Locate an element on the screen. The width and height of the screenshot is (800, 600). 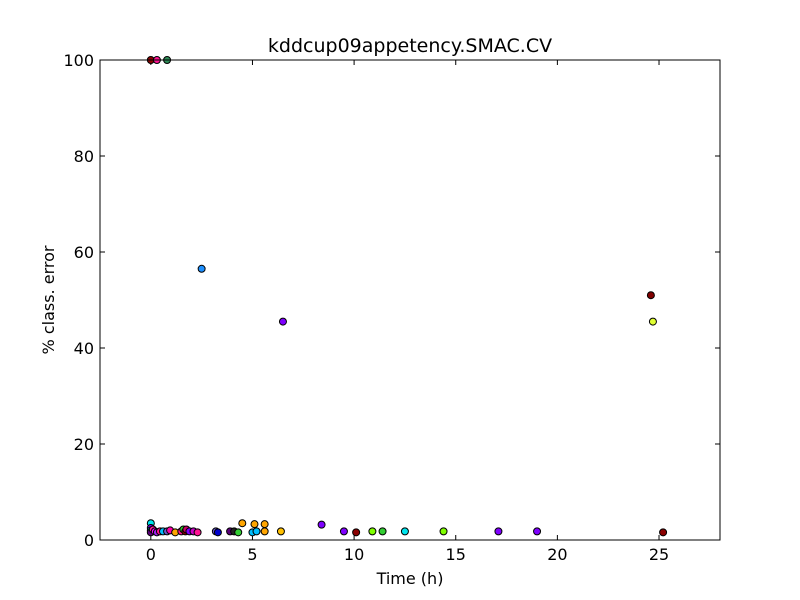
y-tick-label: 40 is located at coordinates (84, 348).